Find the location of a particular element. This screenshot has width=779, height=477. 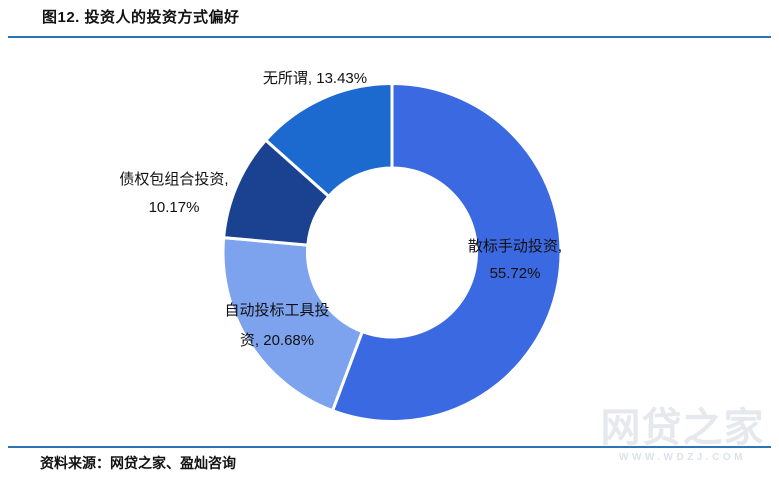

slice-label-line: 散标手动投资, is located at coordinates (515, 246).